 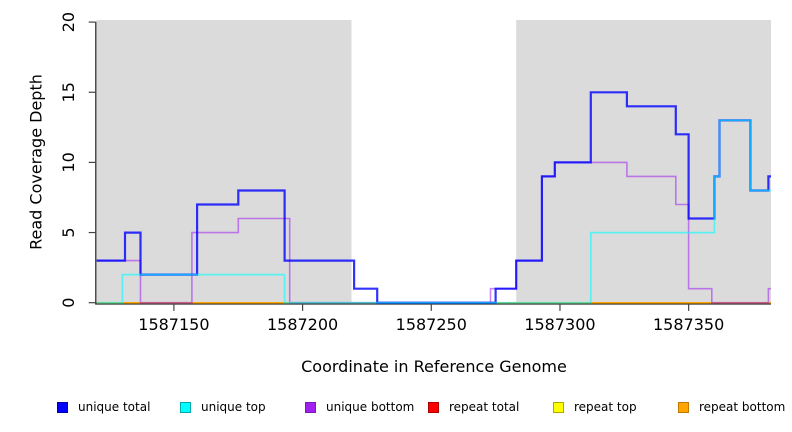 I want to click on legend-item-unique-total: unique total, so click(x=103, y=407).